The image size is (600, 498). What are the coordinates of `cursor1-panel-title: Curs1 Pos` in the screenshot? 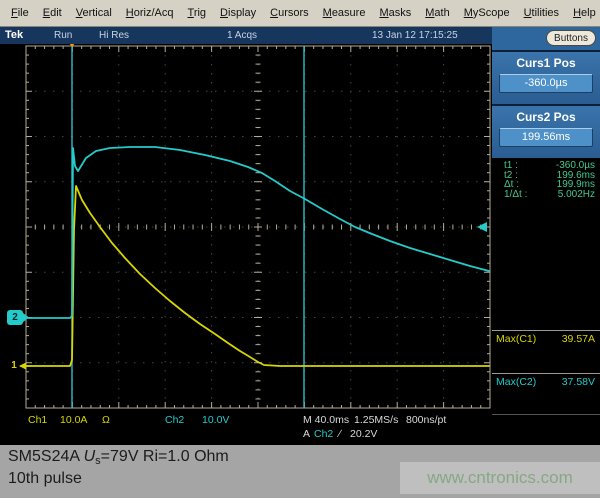 It's located at (546, 63).